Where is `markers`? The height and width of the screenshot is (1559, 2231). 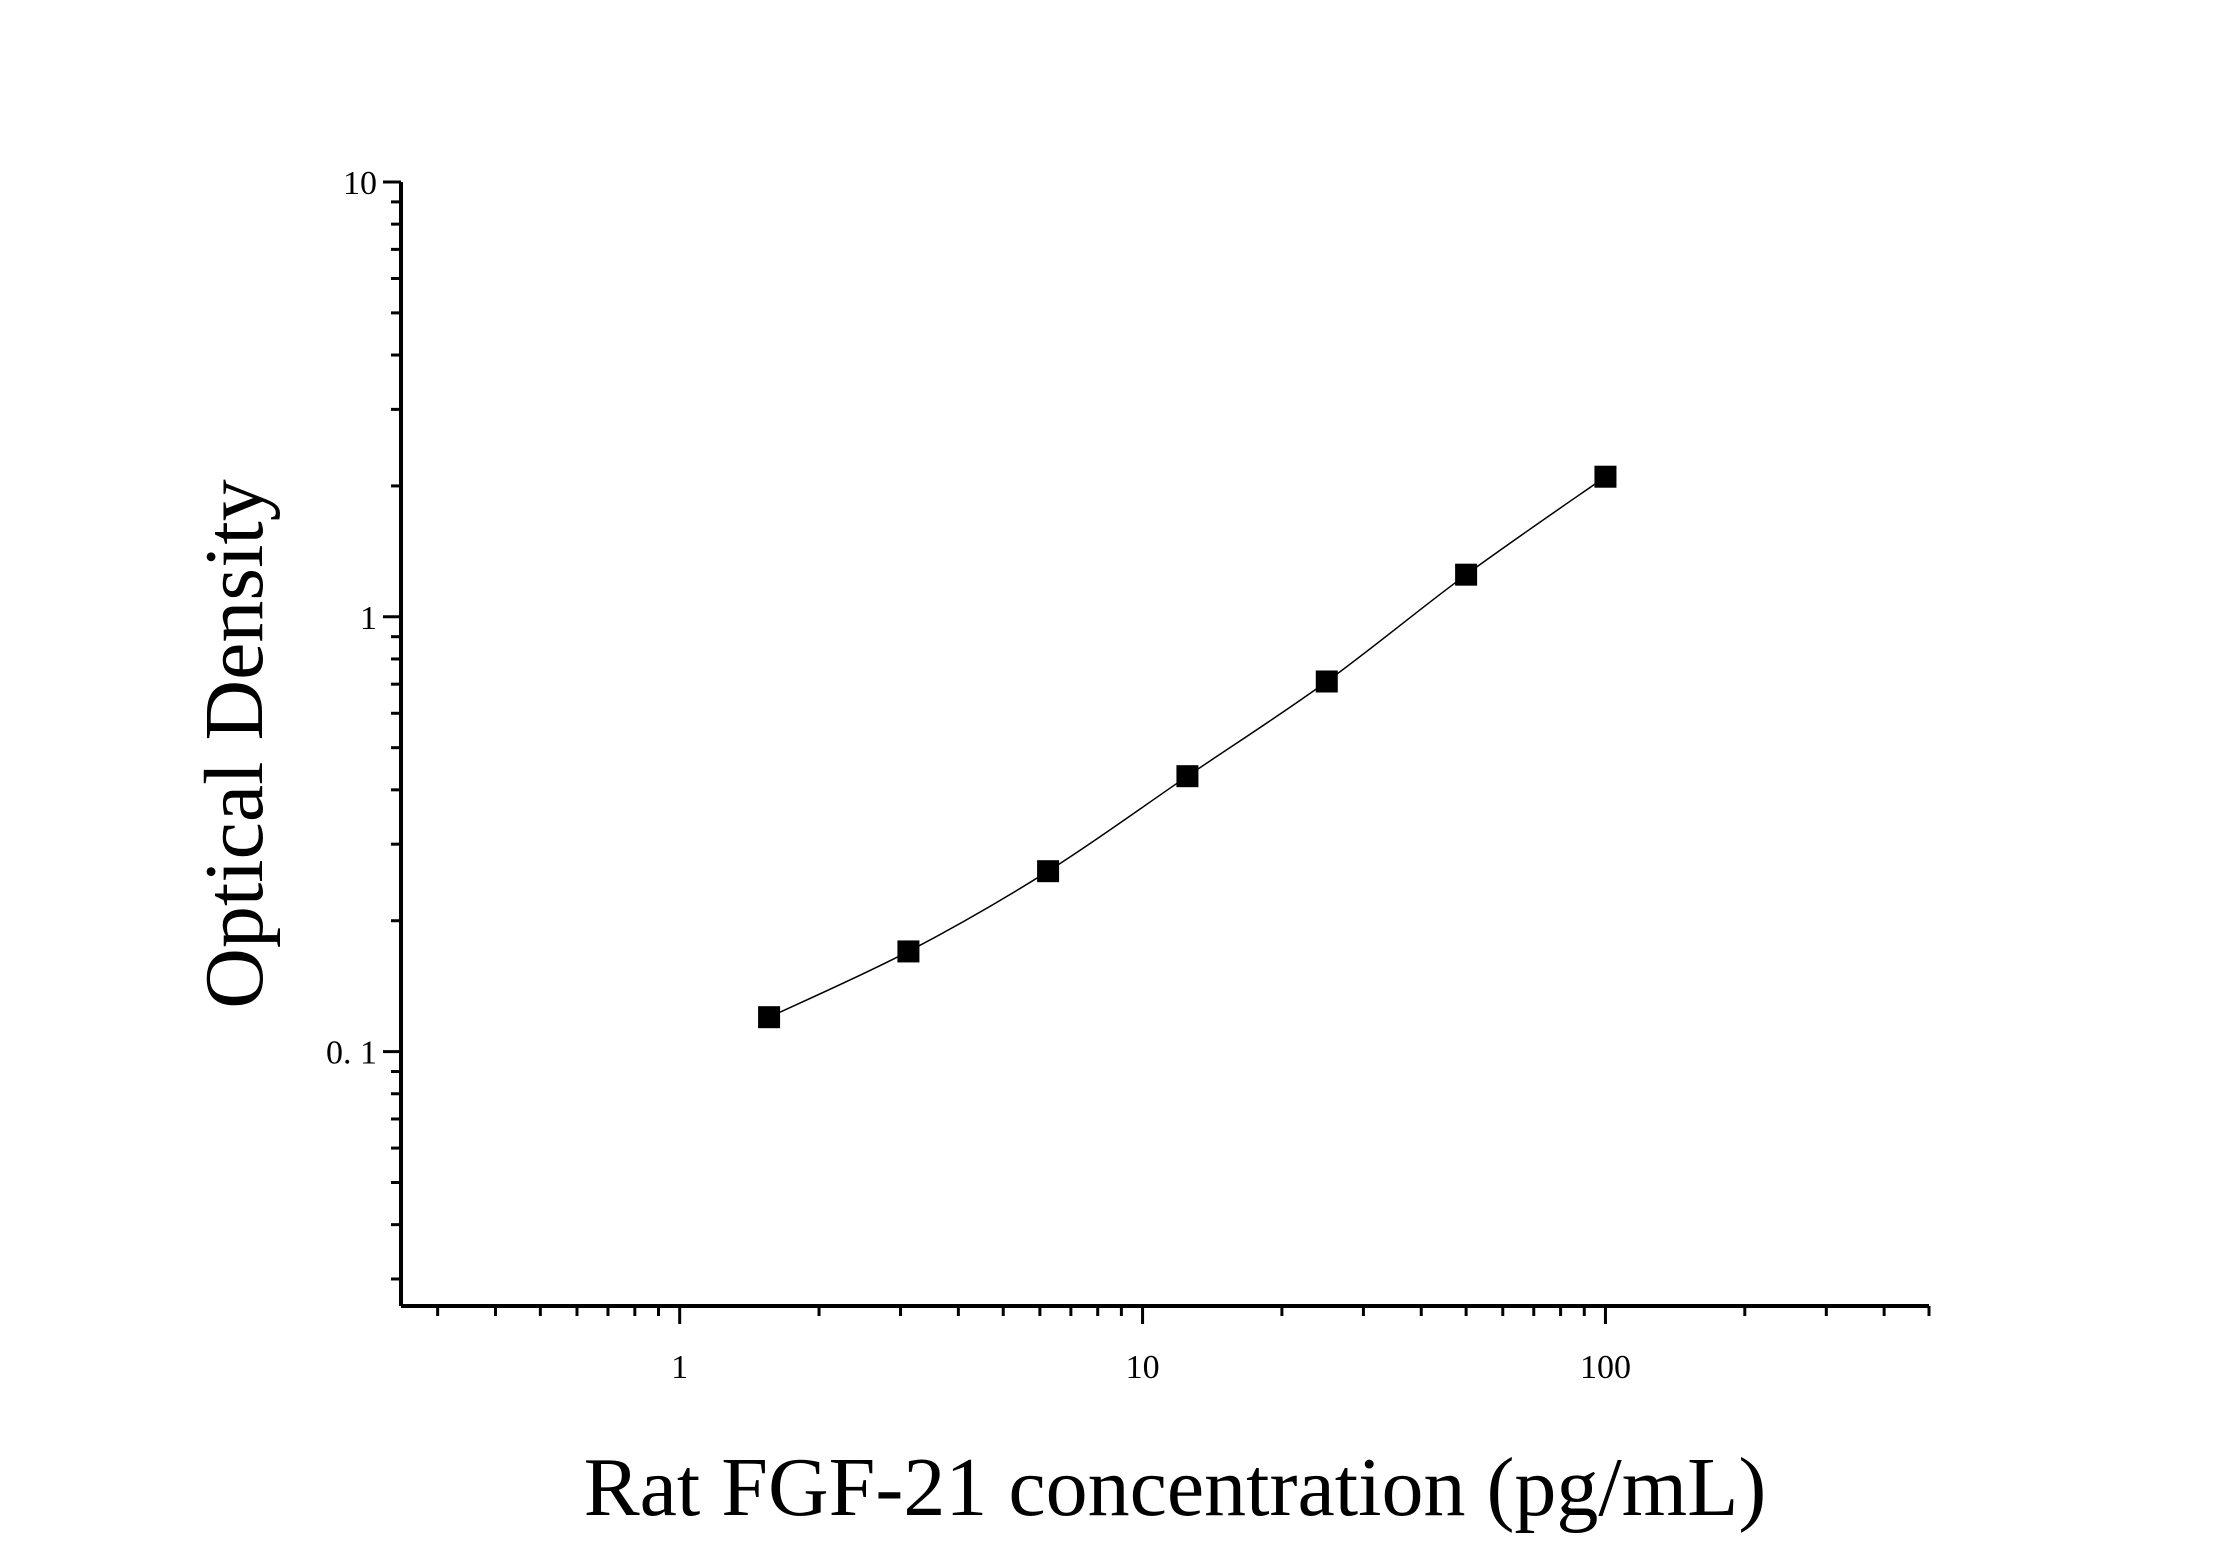 markers is located at coordinates (1187, 747).